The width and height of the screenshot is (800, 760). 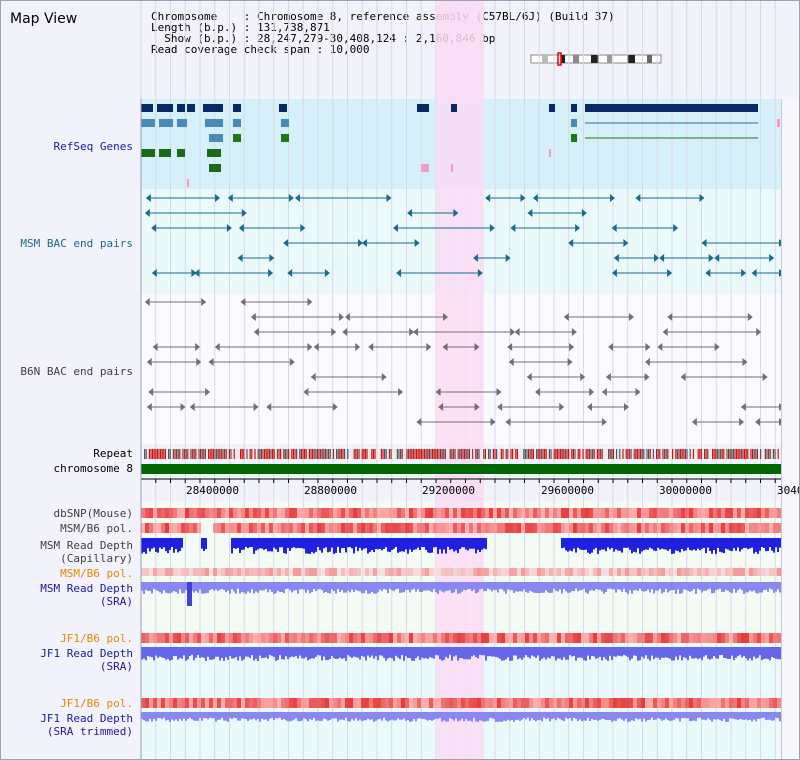 What do you see at coordinates (76, 243) in the screenshot?
I see `track-label-msm-bac: MSM BAC end pairs` at bounding box center [76, 243].